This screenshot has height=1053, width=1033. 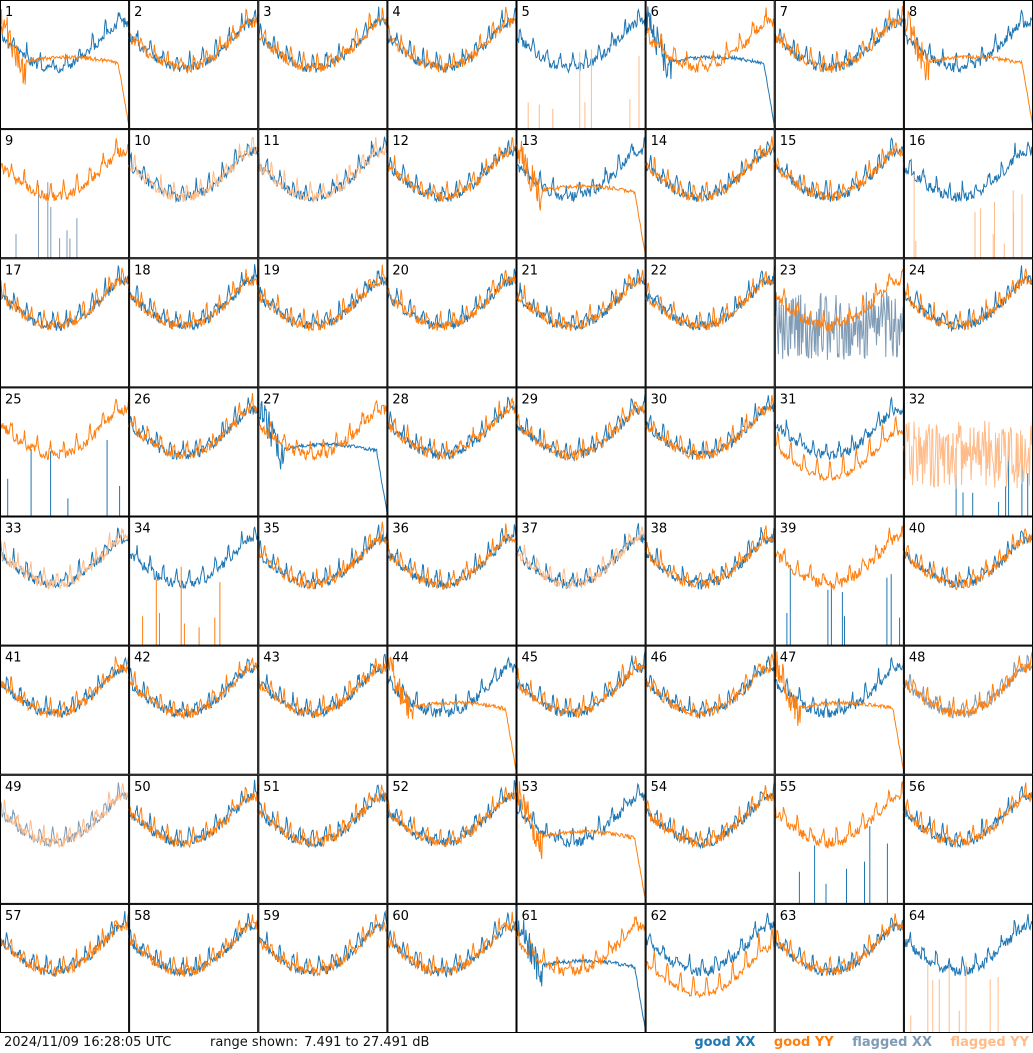 What do you see at coordinates (142, 916) in the screenshot?
I see `panel-number-58: 58` at bounding box center [142, 916].